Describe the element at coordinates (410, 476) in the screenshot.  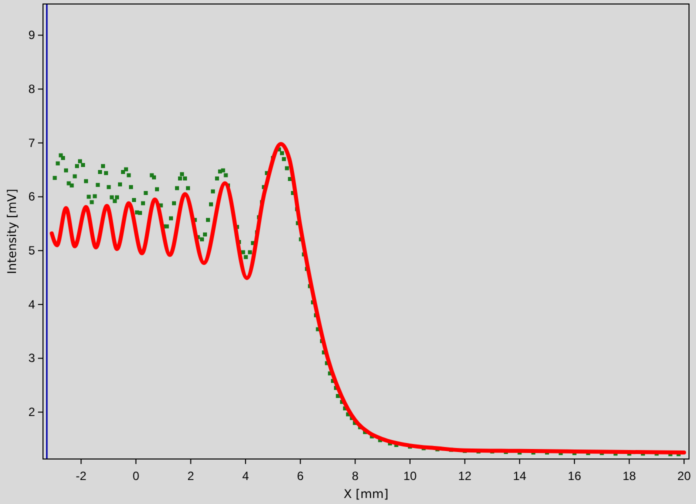
I see `x-tick-label: 10` at that location.